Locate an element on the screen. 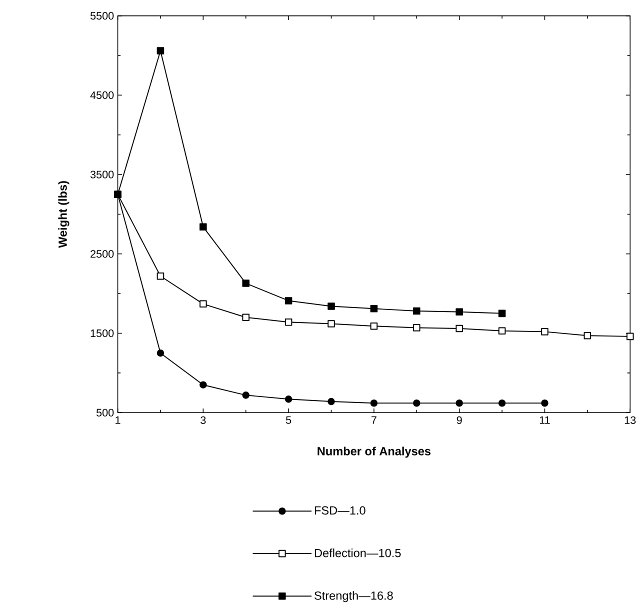 Image resolution: width=639 pixels, height=612 pixels. y-tick-label: 4500 is located at coordinates (102, 95).